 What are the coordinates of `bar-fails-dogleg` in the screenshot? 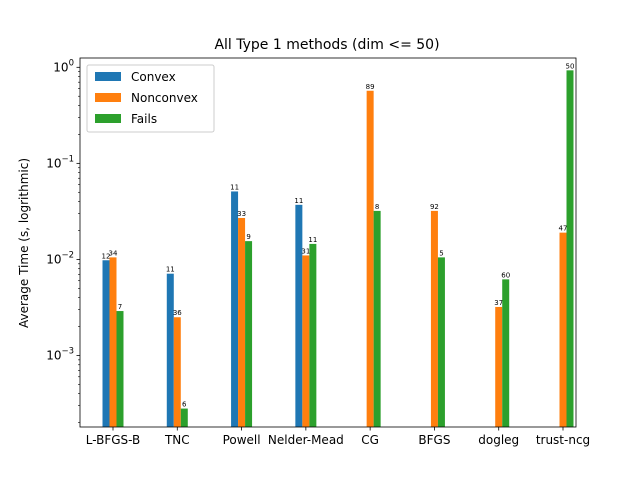 It's located at (506, 353).